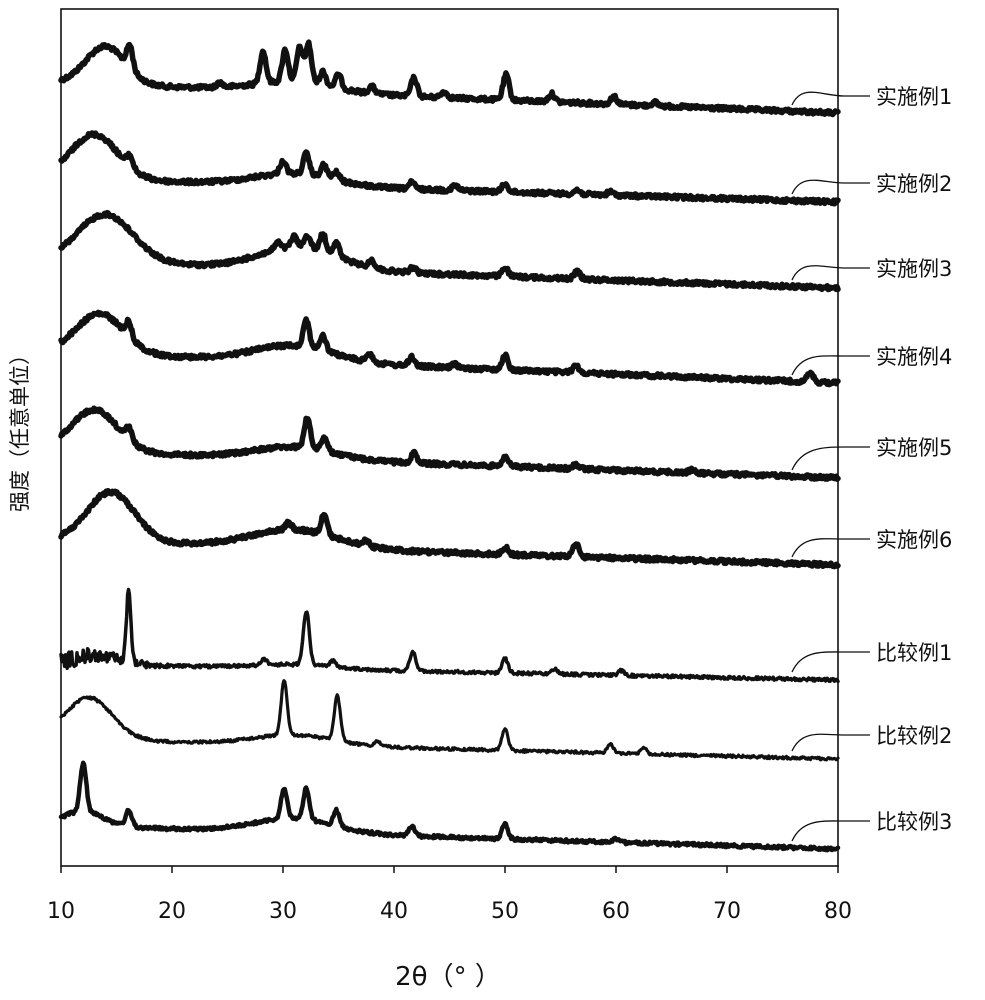 This screenshot has height=1000, width=985. What do you see at coordinates (914, 357) in the screenshot?
I see `series-label: 实施例4` at bounding box center [914, 357].